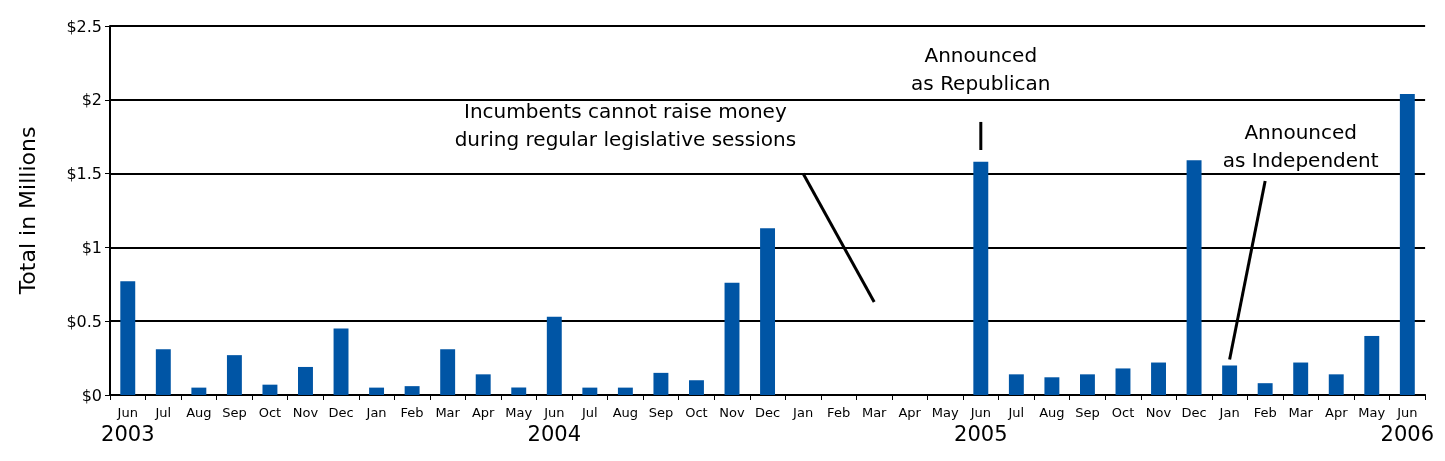 Image resolution: width=1445 pixels, height=461 pixels. Describe the element at coordinates (84, 26) in the screenshot. I see `y-tick-label: $2.5` at that location.